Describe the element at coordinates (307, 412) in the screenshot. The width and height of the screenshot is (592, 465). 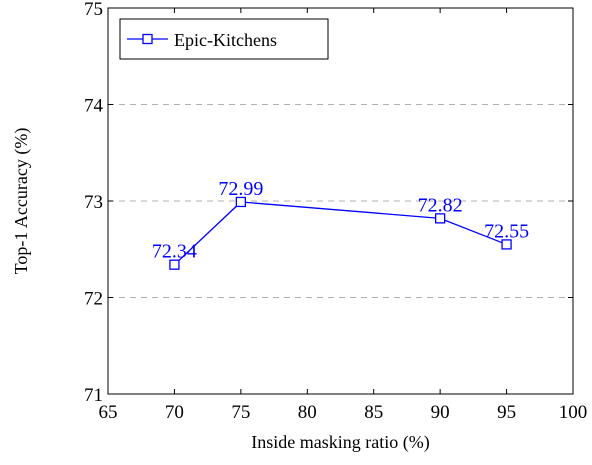
I see `x-tick-label-80: 80` at that location.